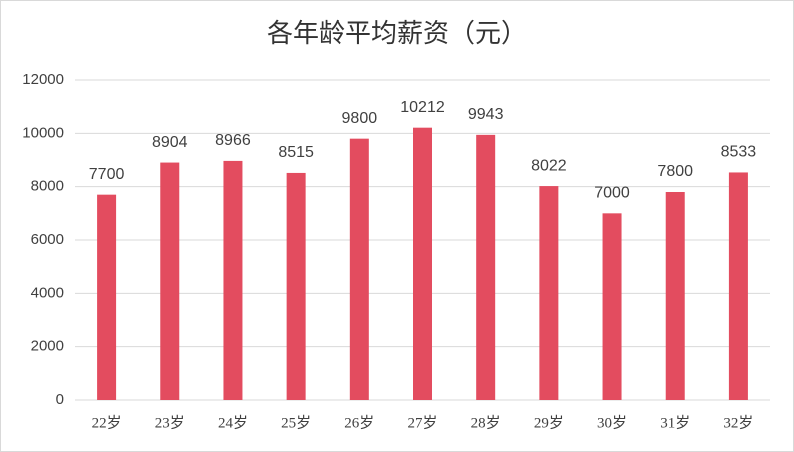 Image resolution: width=794 pixels, height=452 pixels. What do you see at coordinates (675, 422) in the screenshot?
I see `x-tick-label: 31岁` at bounding box center [675, 422].